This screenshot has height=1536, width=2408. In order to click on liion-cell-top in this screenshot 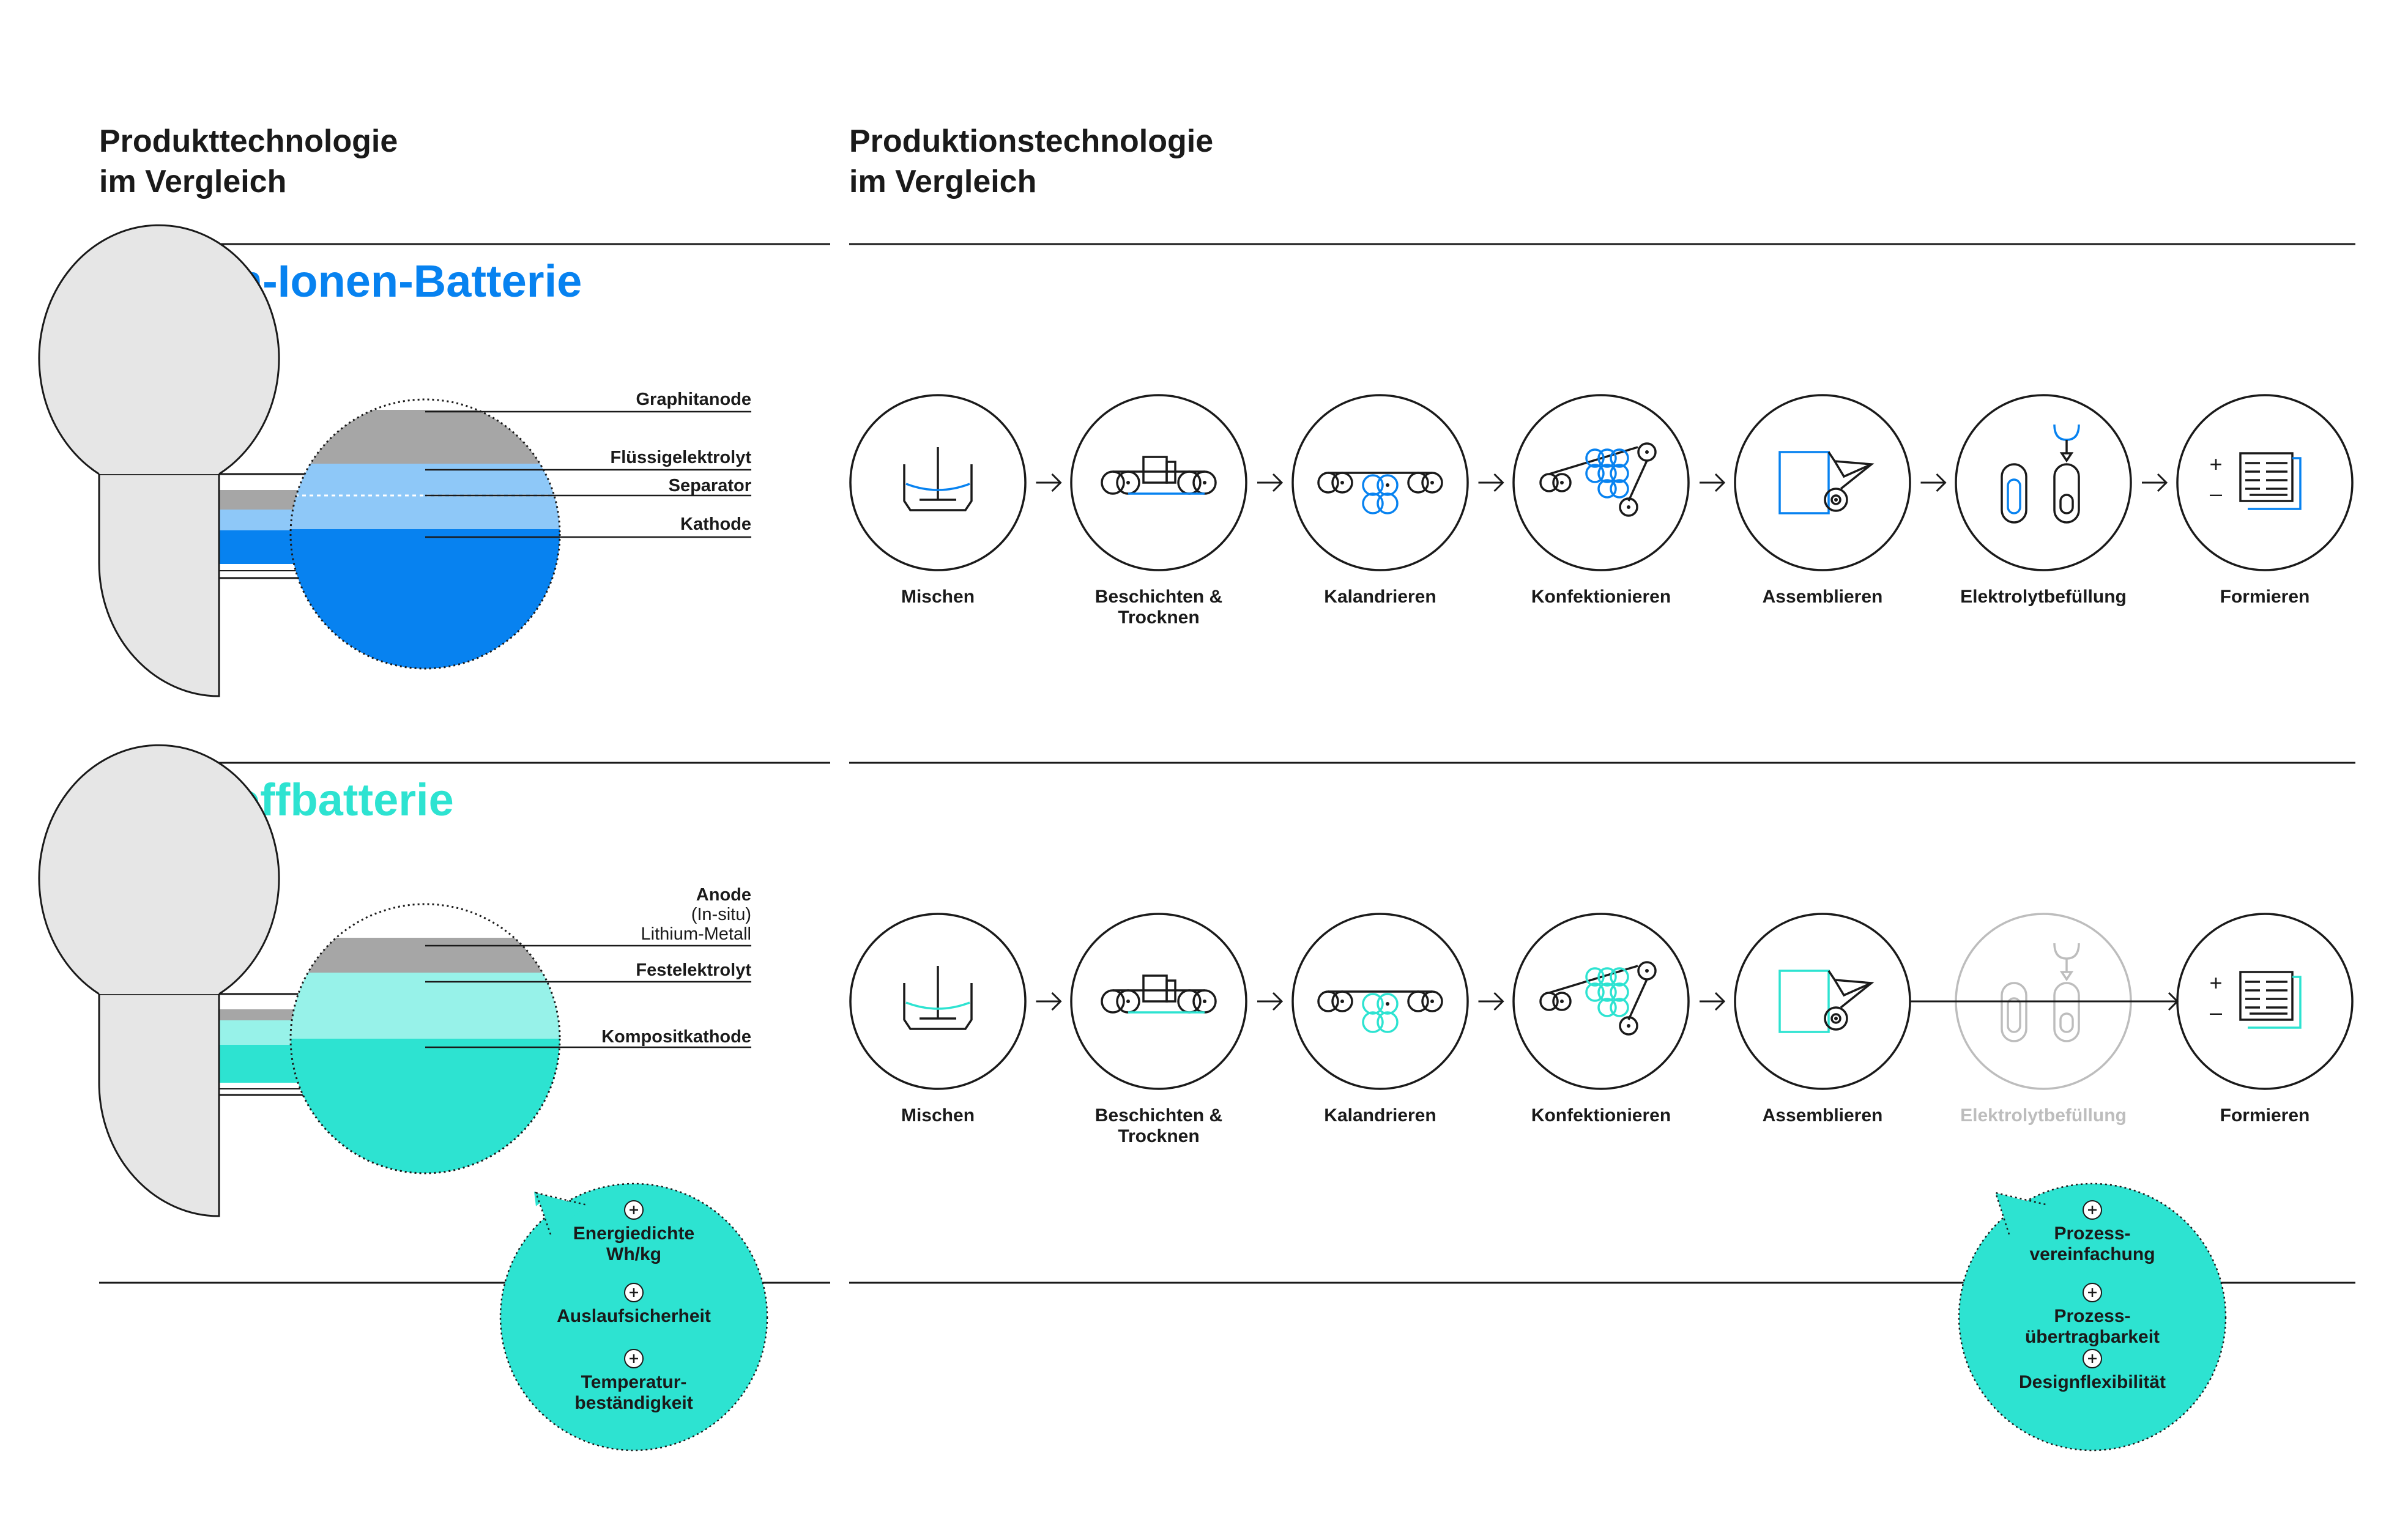, I will do `click(159, 349)`.